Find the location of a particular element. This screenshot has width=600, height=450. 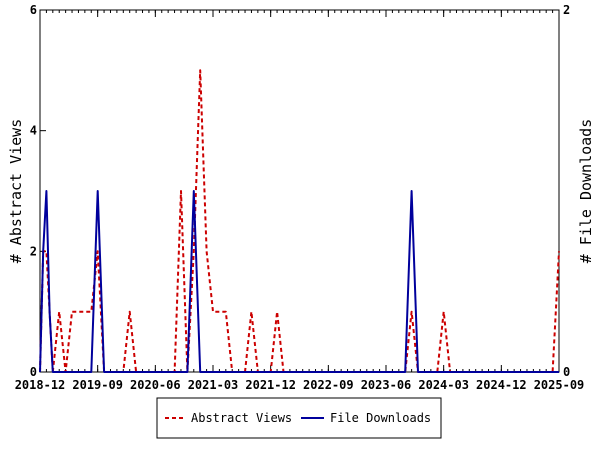

y-right-tick-label: 2 is located at coordinates (566, 10).